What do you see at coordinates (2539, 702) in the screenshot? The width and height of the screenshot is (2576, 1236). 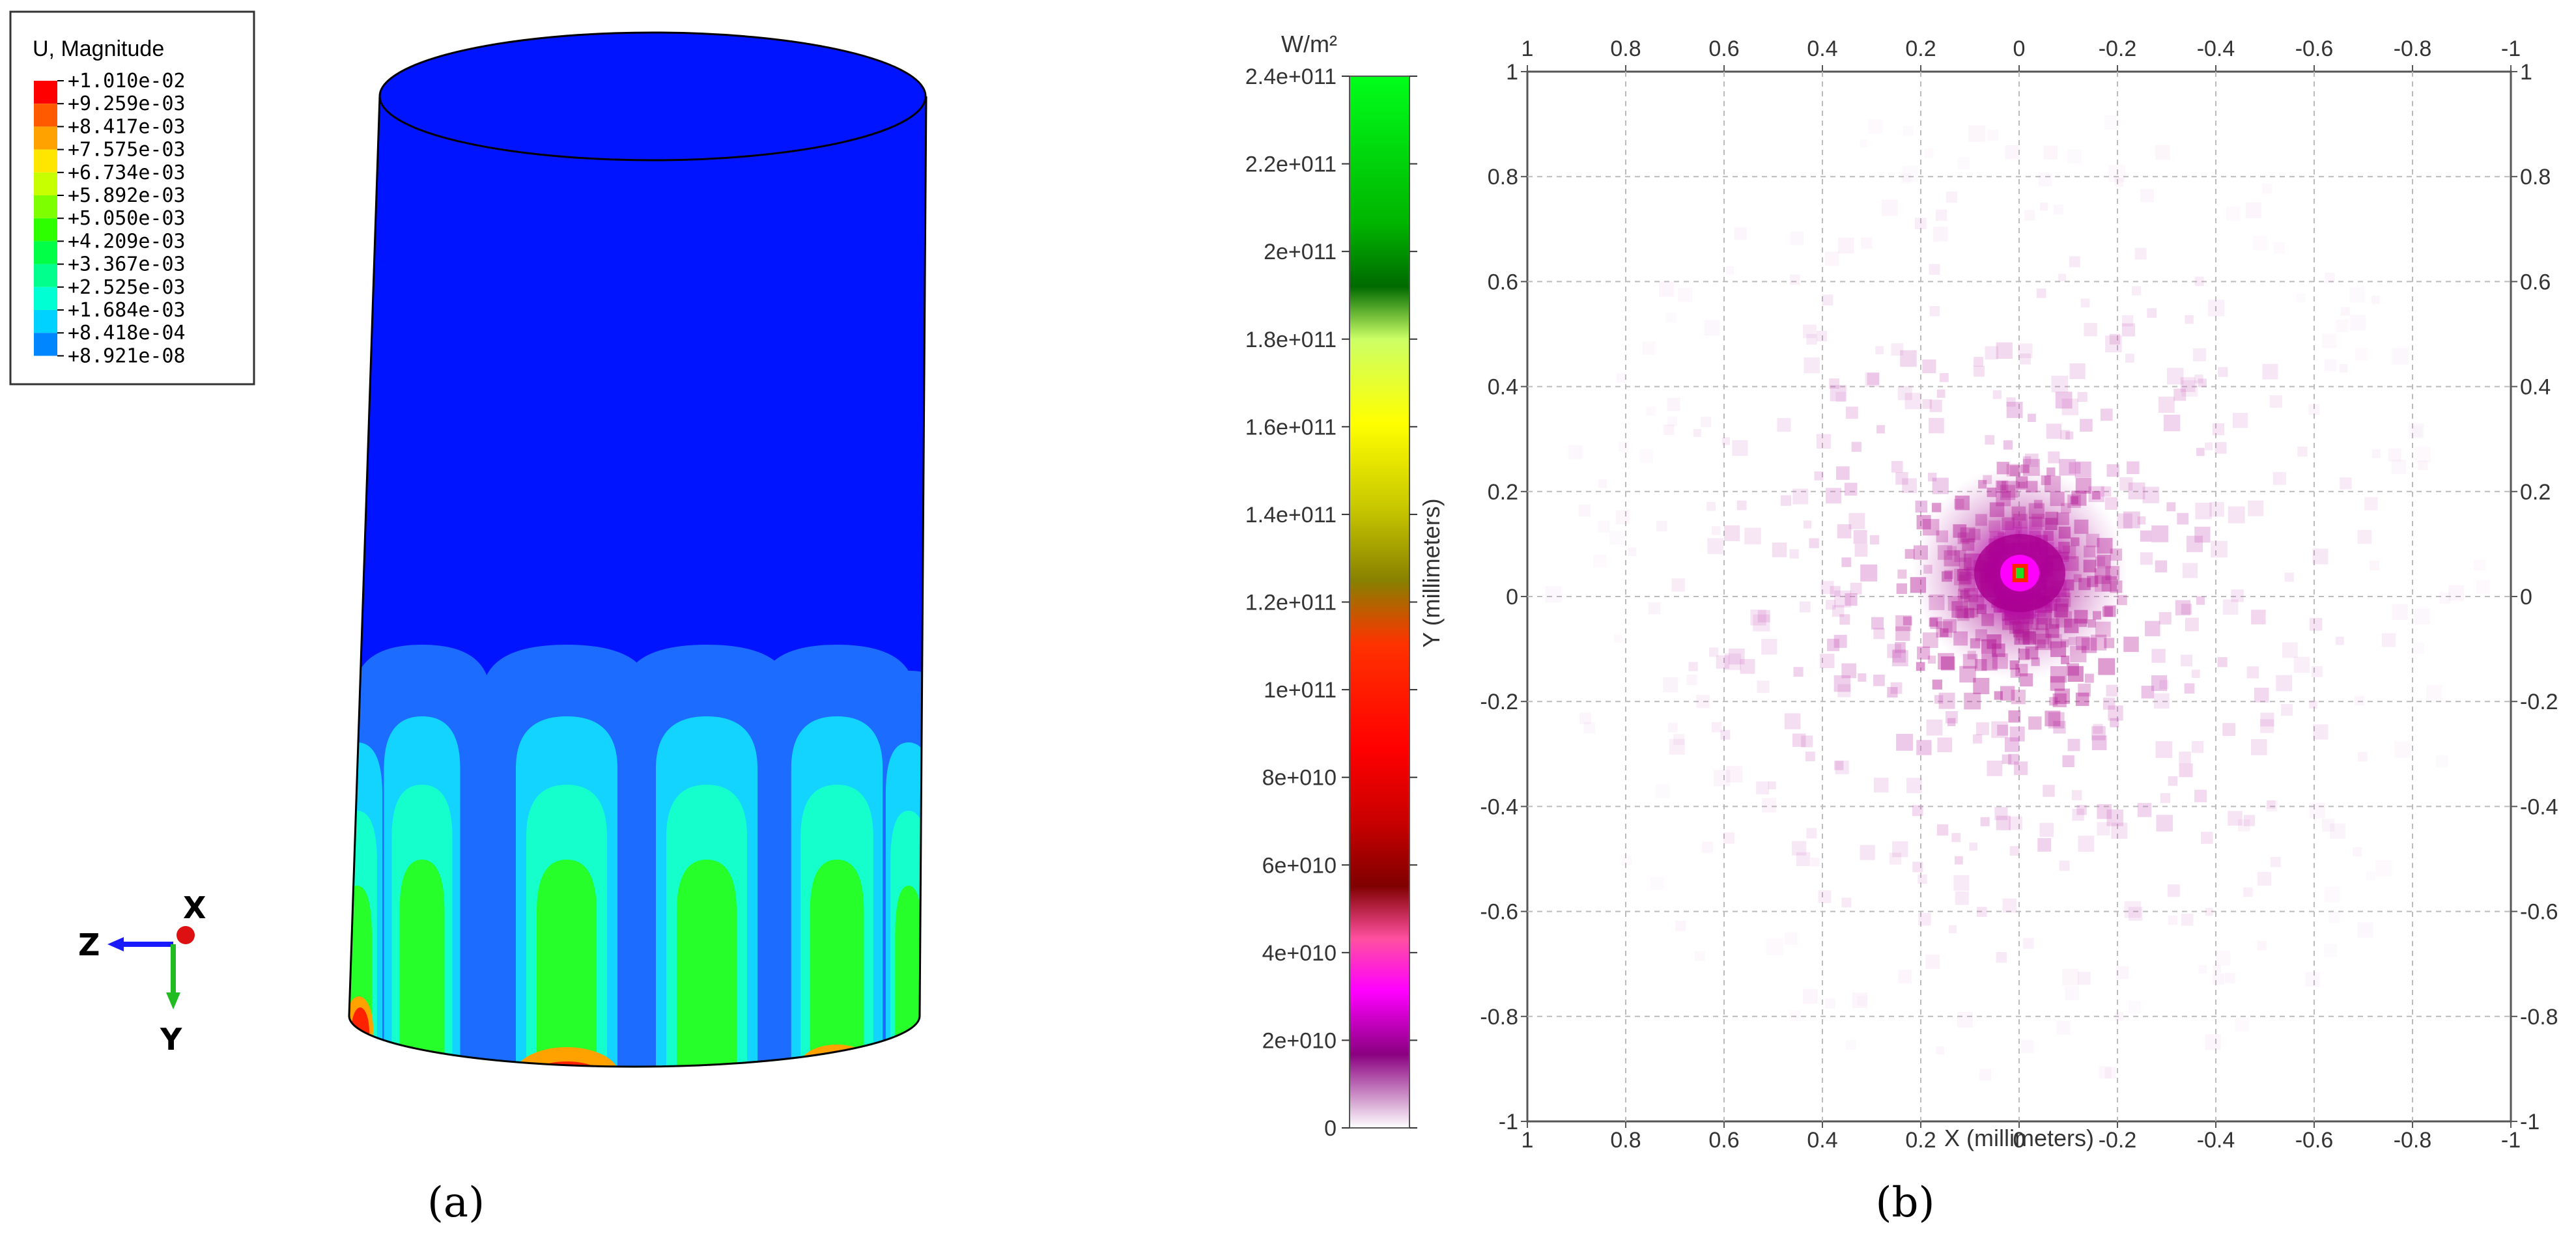 I see `y-tick-label-right: -0.2` at bounding box center [2539, 702].